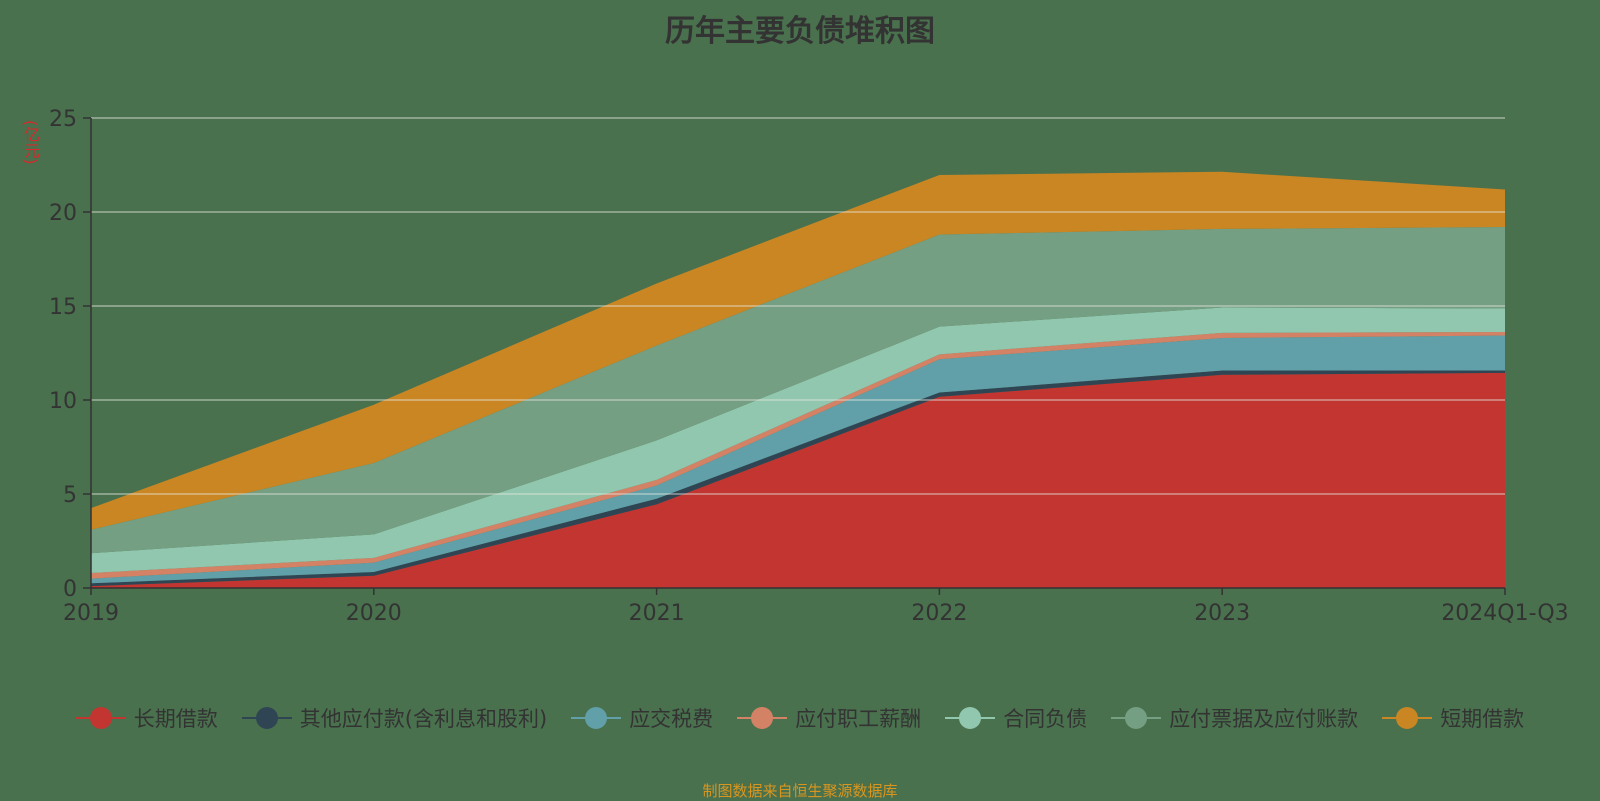 This screenshot has width=1600, height=801. I want to click on legend-label: 应付票据及应付账款, so click(1264, 719).